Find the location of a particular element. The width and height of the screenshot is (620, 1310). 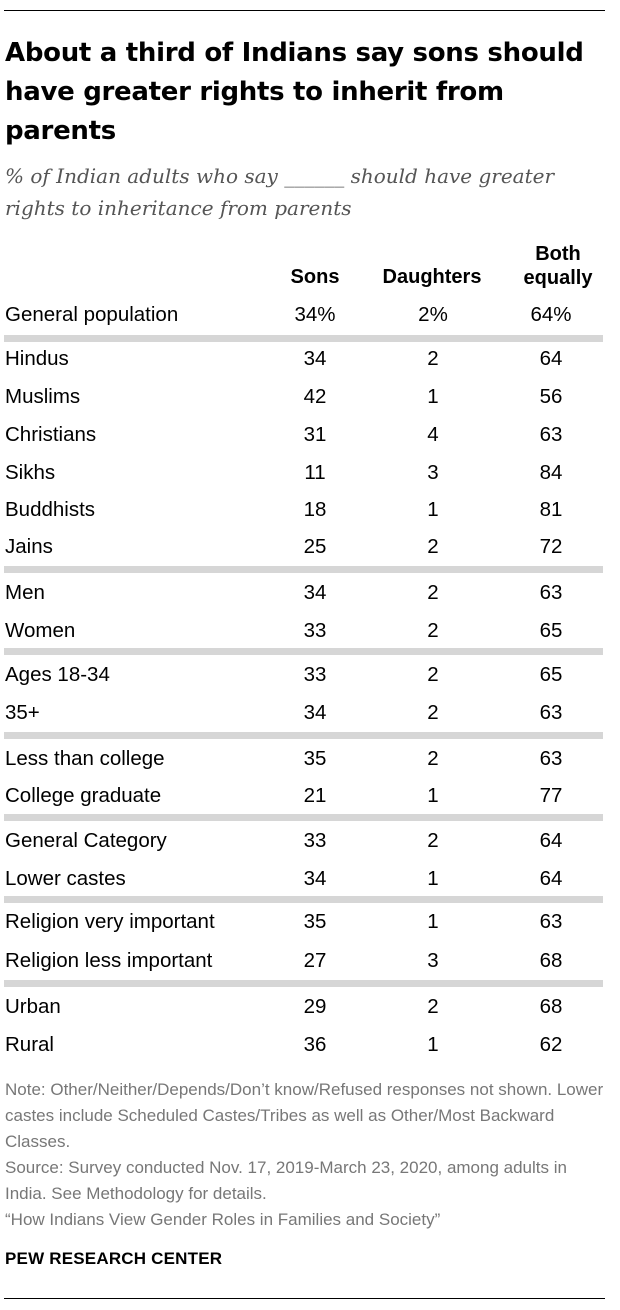

row-label: Women is located at coordinates (40, 630).